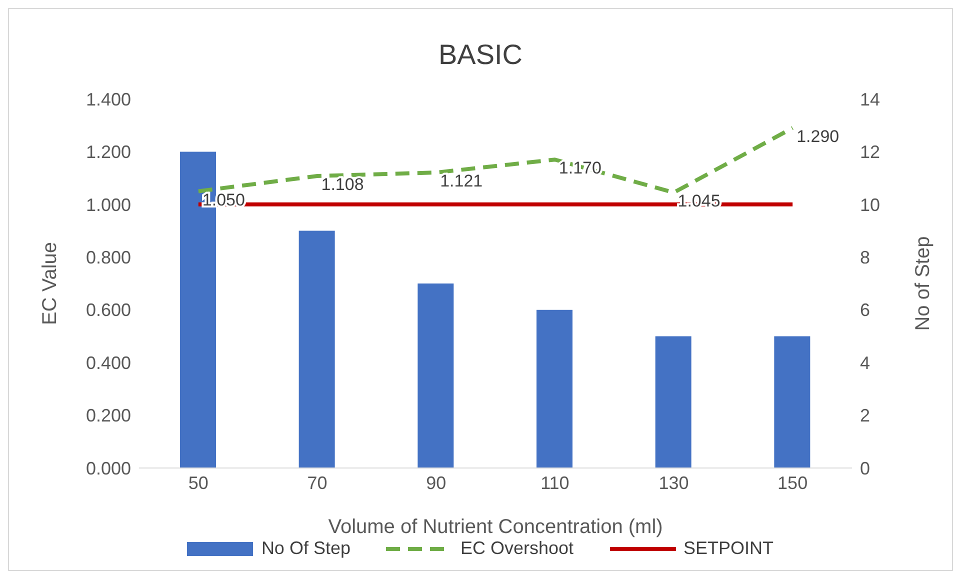 This screenshot has width=961, height=579. I want to click on y-tick-label: 0.000, so click(108, 468).